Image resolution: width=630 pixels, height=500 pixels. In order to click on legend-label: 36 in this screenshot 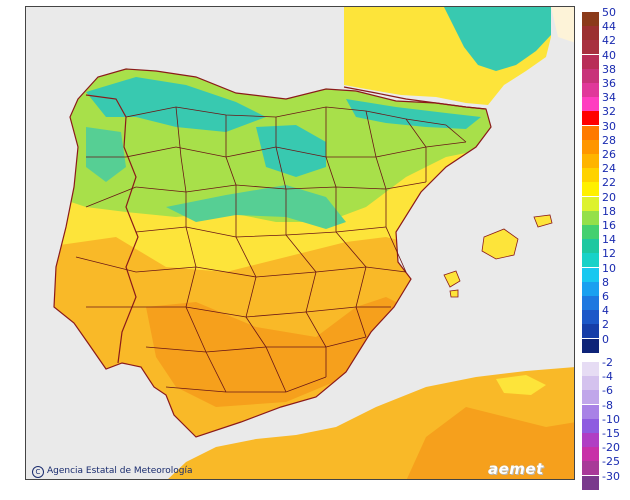, I will do `click(609, 83)`.